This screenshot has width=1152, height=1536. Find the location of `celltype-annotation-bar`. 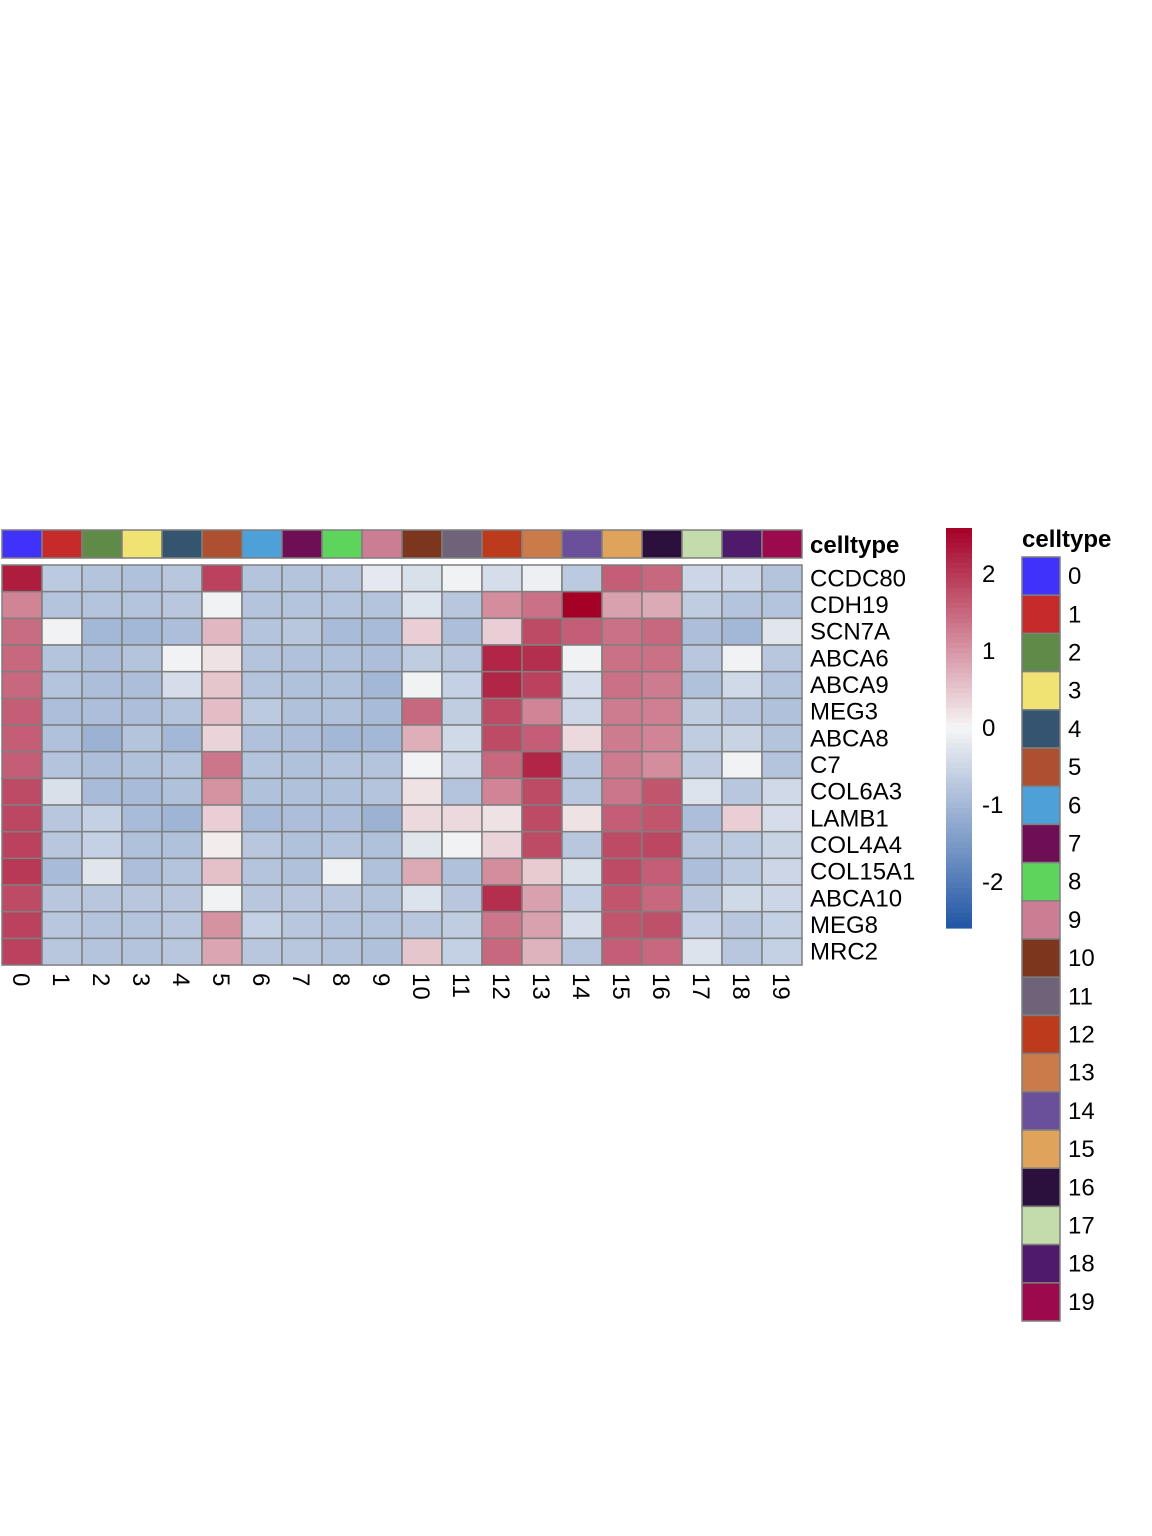

celltype-annotation-bar is located at coordinates (402, 544).